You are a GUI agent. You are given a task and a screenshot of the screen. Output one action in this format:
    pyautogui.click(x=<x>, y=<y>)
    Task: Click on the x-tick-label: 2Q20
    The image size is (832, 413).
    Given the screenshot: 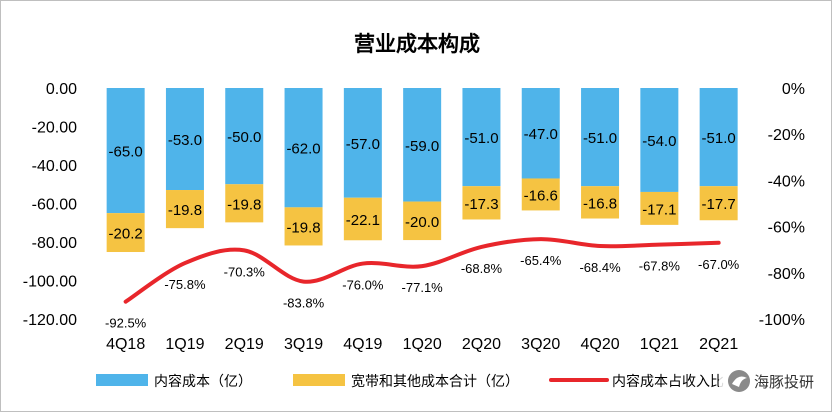 What is the action you would take?
    pyautogui.click(x=481, y=344)
    